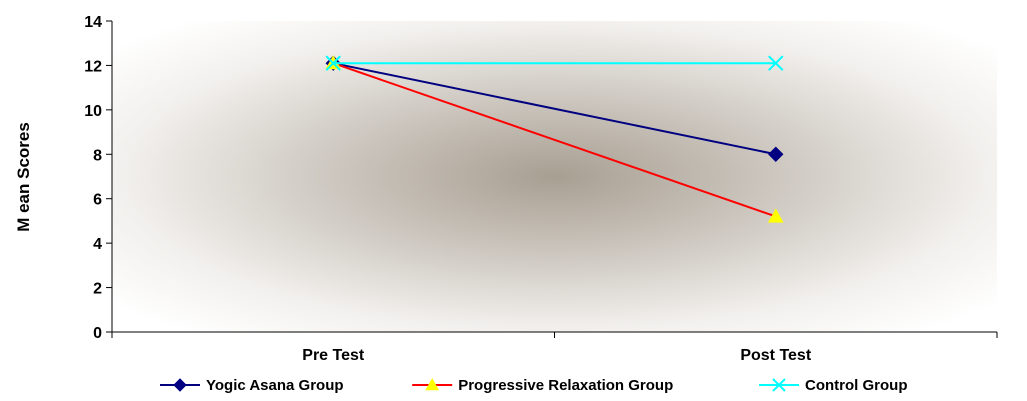 The width and height of the screenshot is (1027, 401). I want to click on legend-label: Control Group, so click(856, 385).